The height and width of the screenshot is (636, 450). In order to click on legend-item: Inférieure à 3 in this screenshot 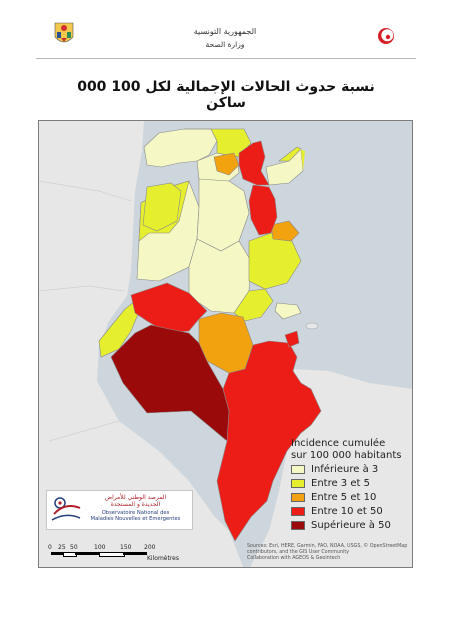, I will do `click(351, 469)`.